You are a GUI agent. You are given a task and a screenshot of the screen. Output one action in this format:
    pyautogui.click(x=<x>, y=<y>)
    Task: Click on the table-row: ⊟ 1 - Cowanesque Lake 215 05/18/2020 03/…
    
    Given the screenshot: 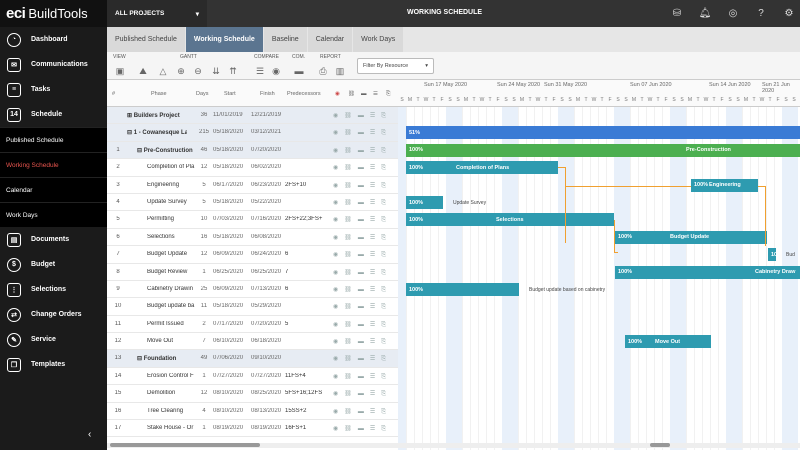 What is the action you would take?
    pyautogui.click(x=252, y=133)
    